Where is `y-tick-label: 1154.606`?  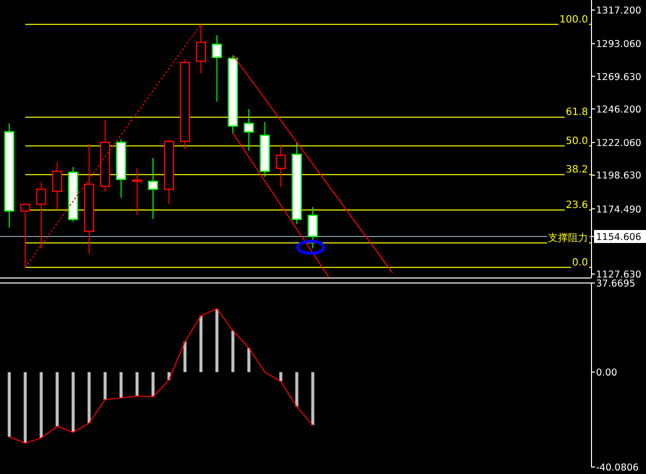 y-tick-label: 1154.606 is located at coordinates (619, 237).